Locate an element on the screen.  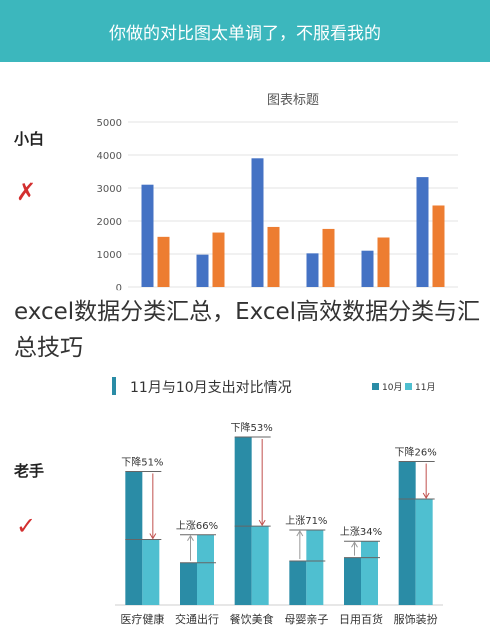
cross-icon: ✗ is located at coordinates (26, 192).